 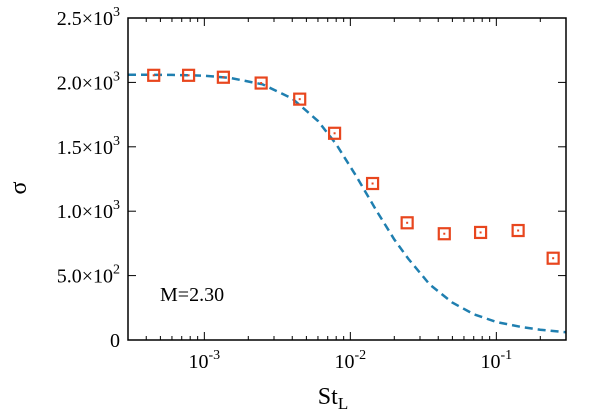 What do you see at coordinates (343, 403) in the screenshot?
I see `x-axis-title-subscript: L` at bounding box center [343, 403].